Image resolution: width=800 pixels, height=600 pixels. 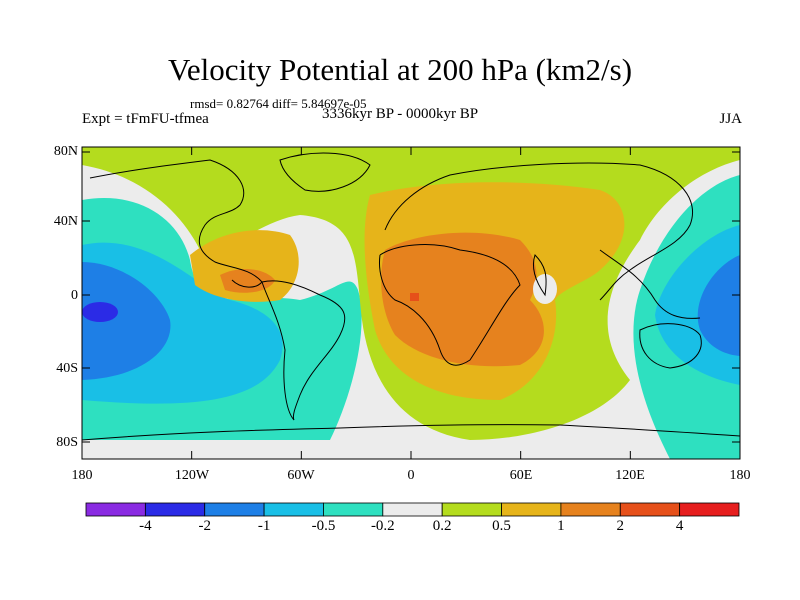 What do you see at coordinates (145, 526) in the screenshot?
I see `colorbar-label: -4` at bounding box center [145, 526].